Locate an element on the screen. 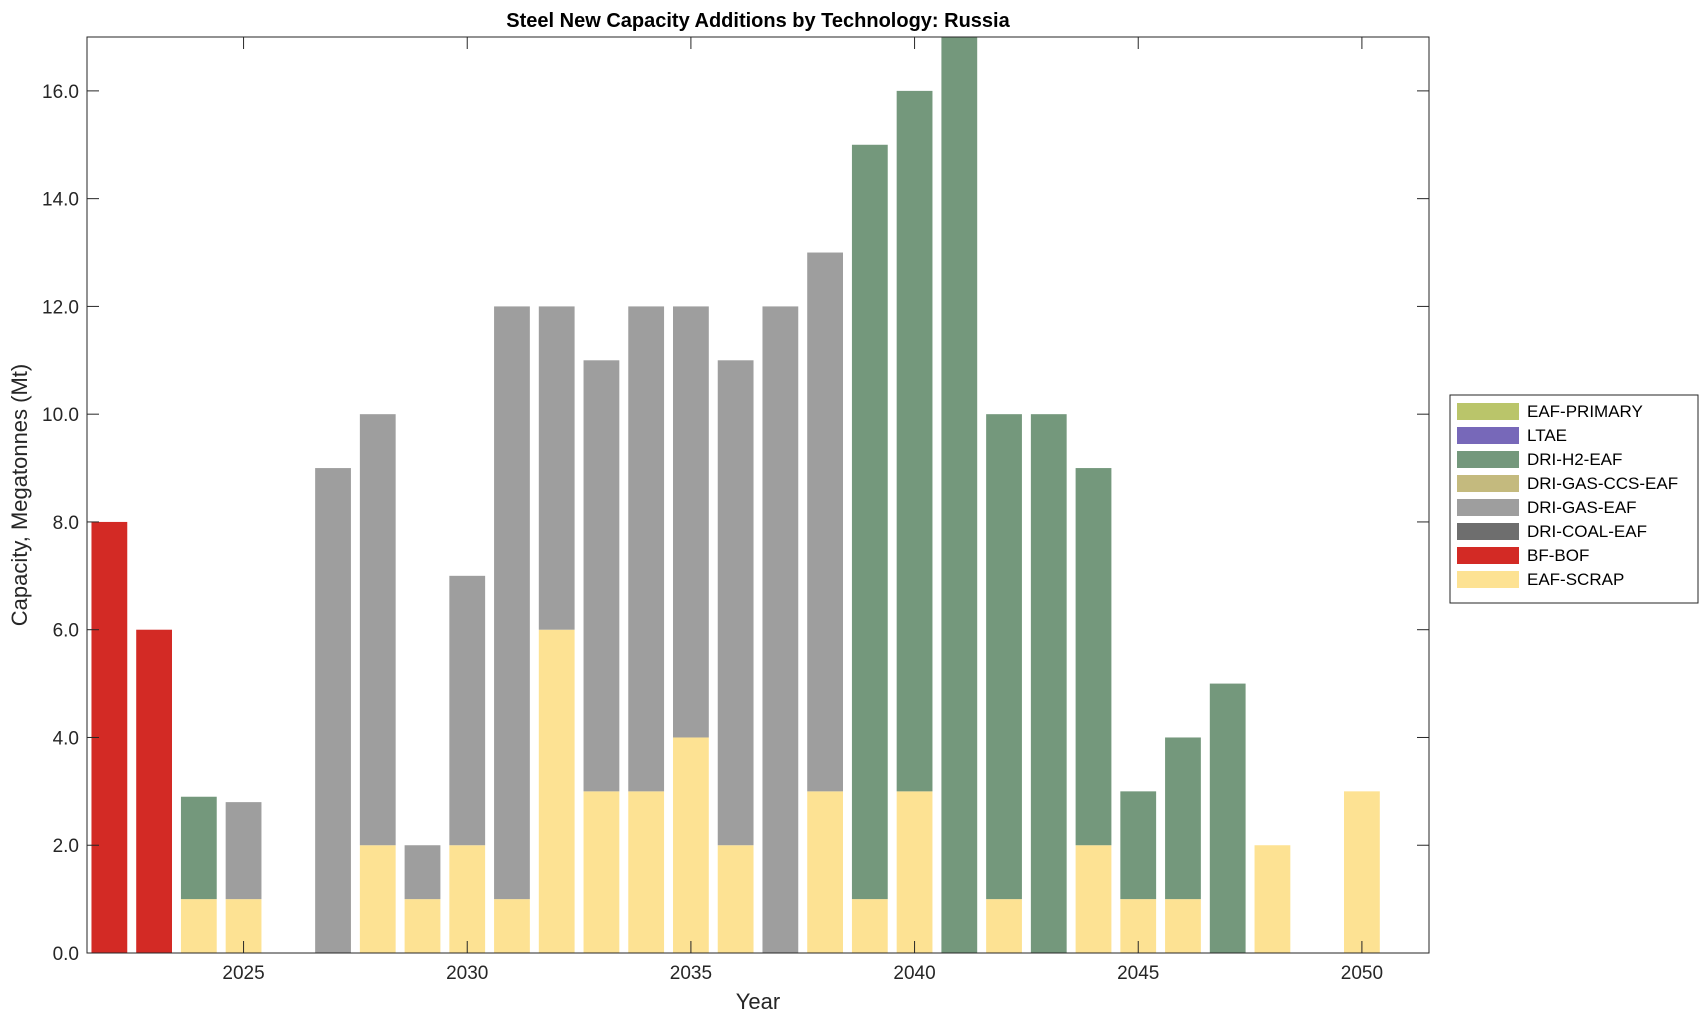  bar-eaf-scrap-2032 is located at coordinates (556, 791).